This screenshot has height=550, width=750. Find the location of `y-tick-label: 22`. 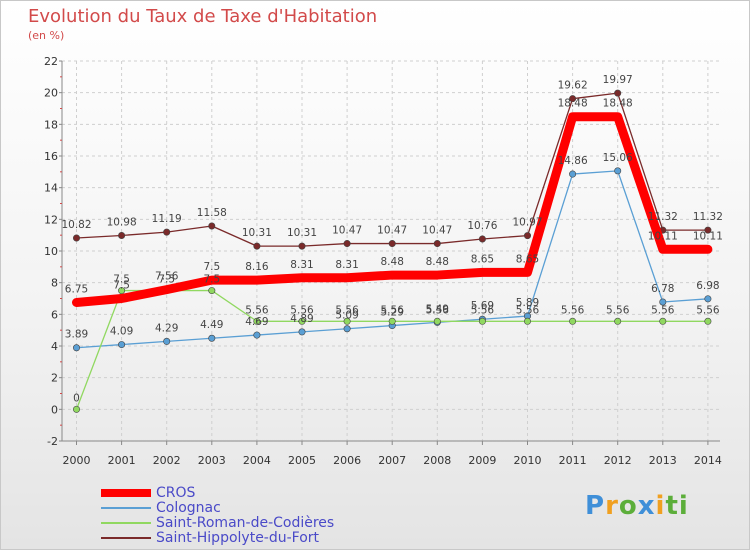

y-tick-label: 22 is located at coordinates (51, 61).